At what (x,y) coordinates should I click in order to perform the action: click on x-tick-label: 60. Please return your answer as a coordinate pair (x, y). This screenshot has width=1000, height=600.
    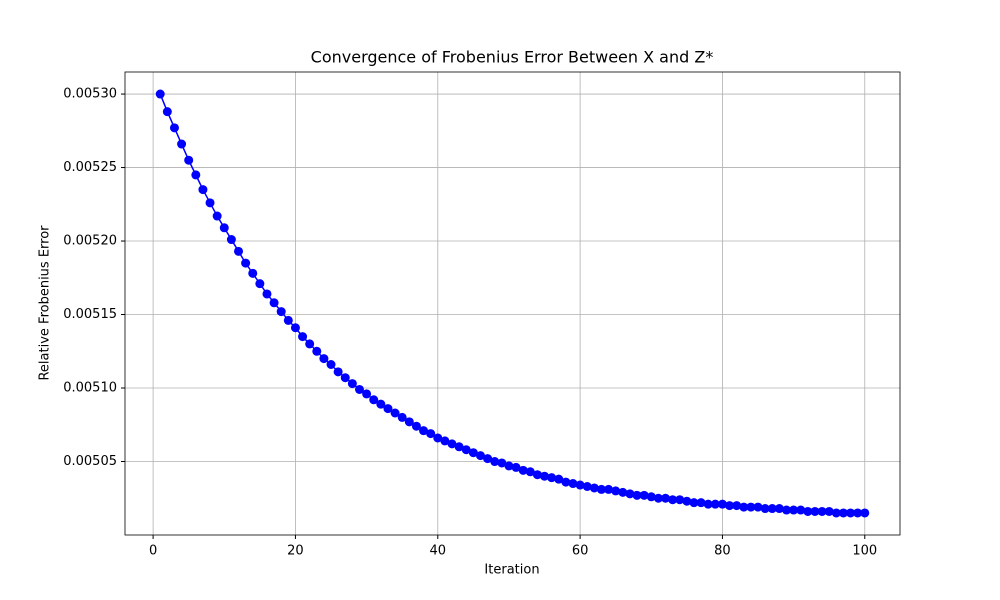
    Looking at the image, I should click on (580, 551).